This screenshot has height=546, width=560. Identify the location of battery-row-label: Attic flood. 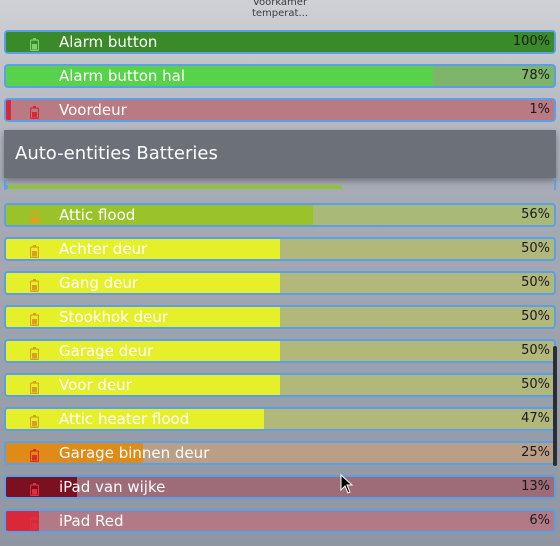
(97, 215).